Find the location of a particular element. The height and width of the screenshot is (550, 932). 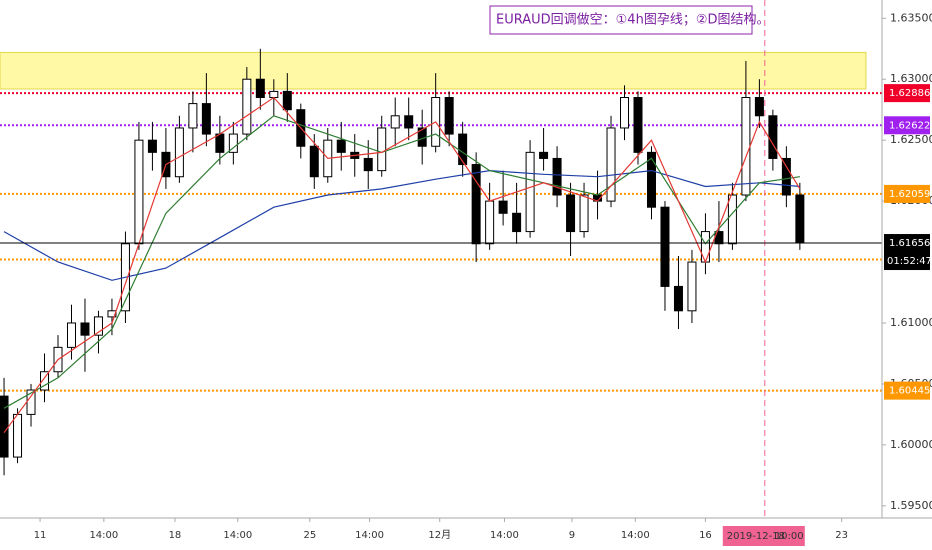

y-tick-label: 1.59500 is located at coordinates (911, 505).